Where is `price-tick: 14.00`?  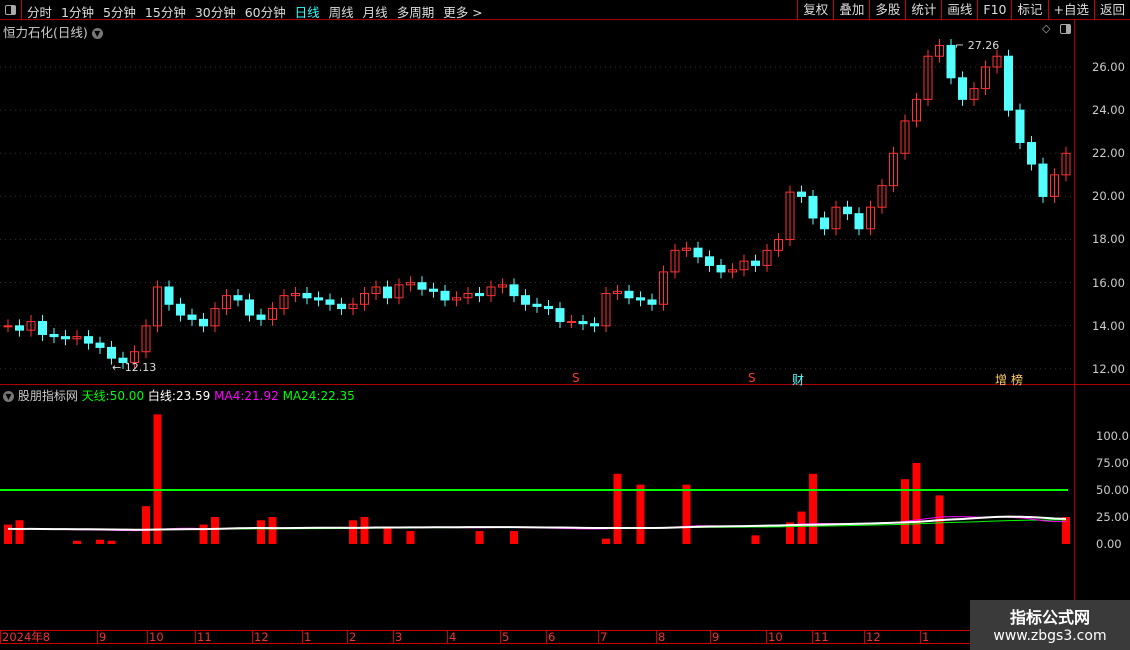
price-tick: 14.00 is located at coordinates (1108, 325).